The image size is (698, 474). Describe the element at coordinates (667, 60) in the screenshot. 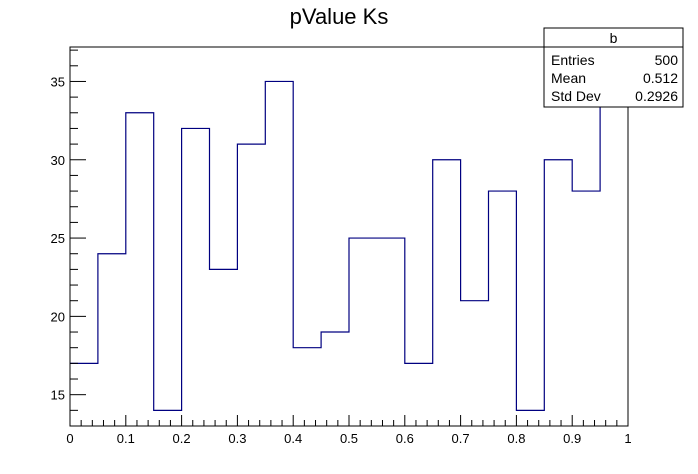

I see `stats-entries-value: 500` at that location.